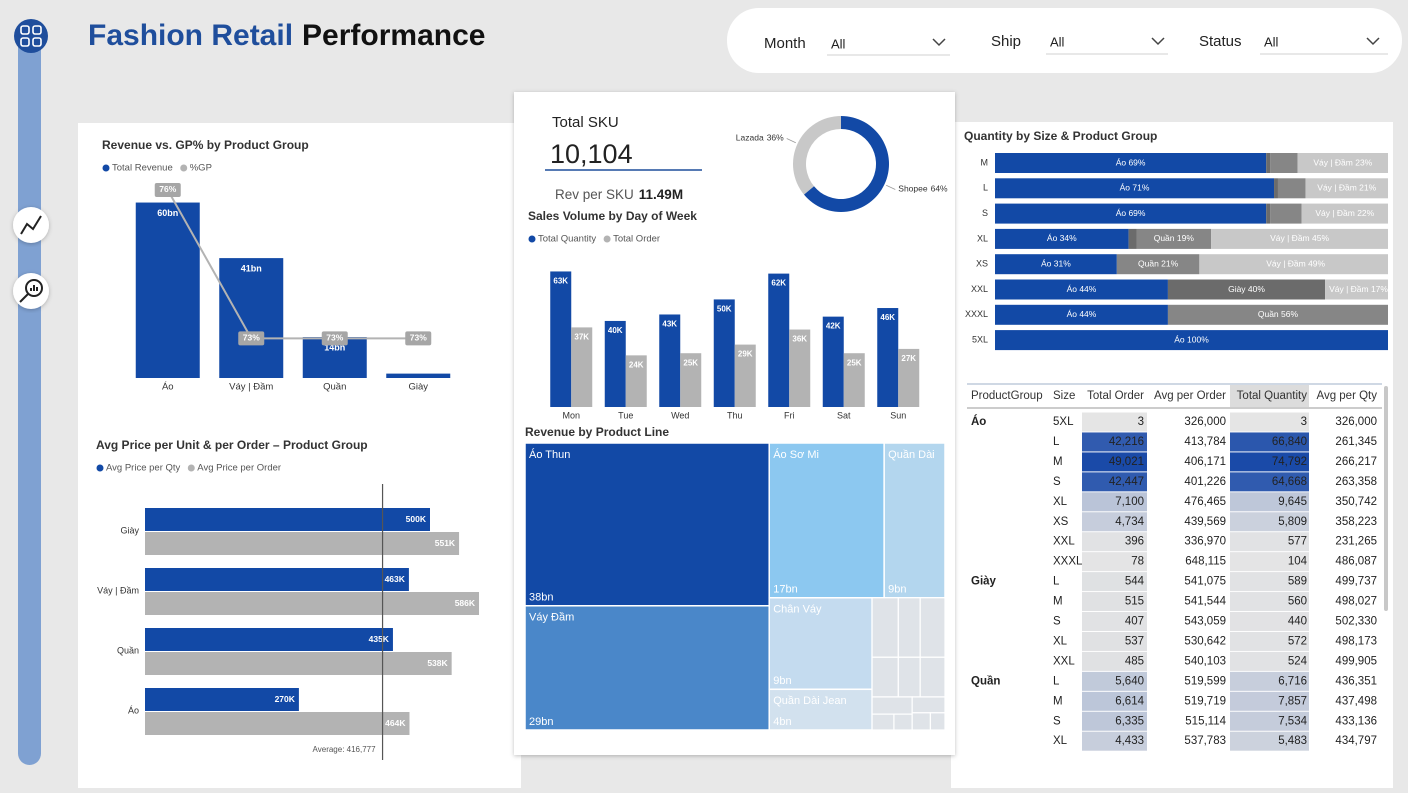 The width and height of the screenshot is (1408, 793). What do you see at coordinates (1205, 422) in the screenshot?
I see `table-cell: 326,000` at bounding box center [1205, 422].